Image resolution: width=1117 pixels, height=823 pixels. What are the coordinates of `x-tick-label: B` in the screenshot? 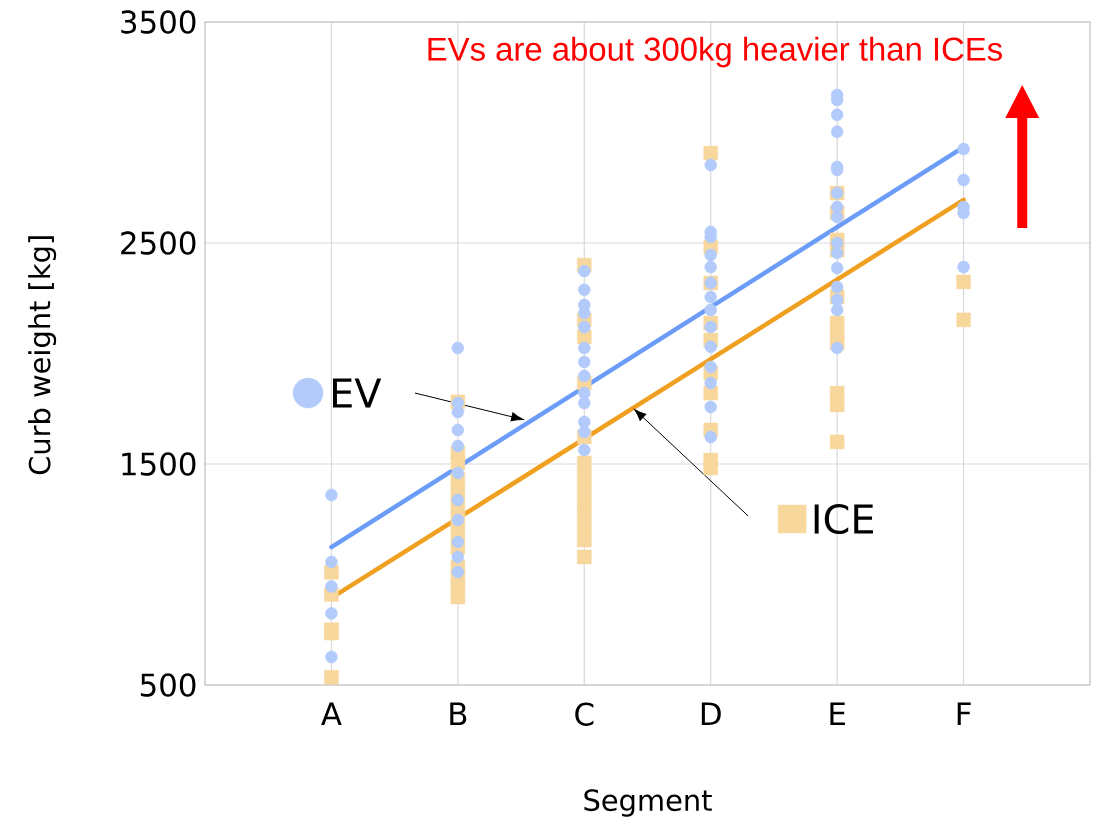 It's located at (458, 714).